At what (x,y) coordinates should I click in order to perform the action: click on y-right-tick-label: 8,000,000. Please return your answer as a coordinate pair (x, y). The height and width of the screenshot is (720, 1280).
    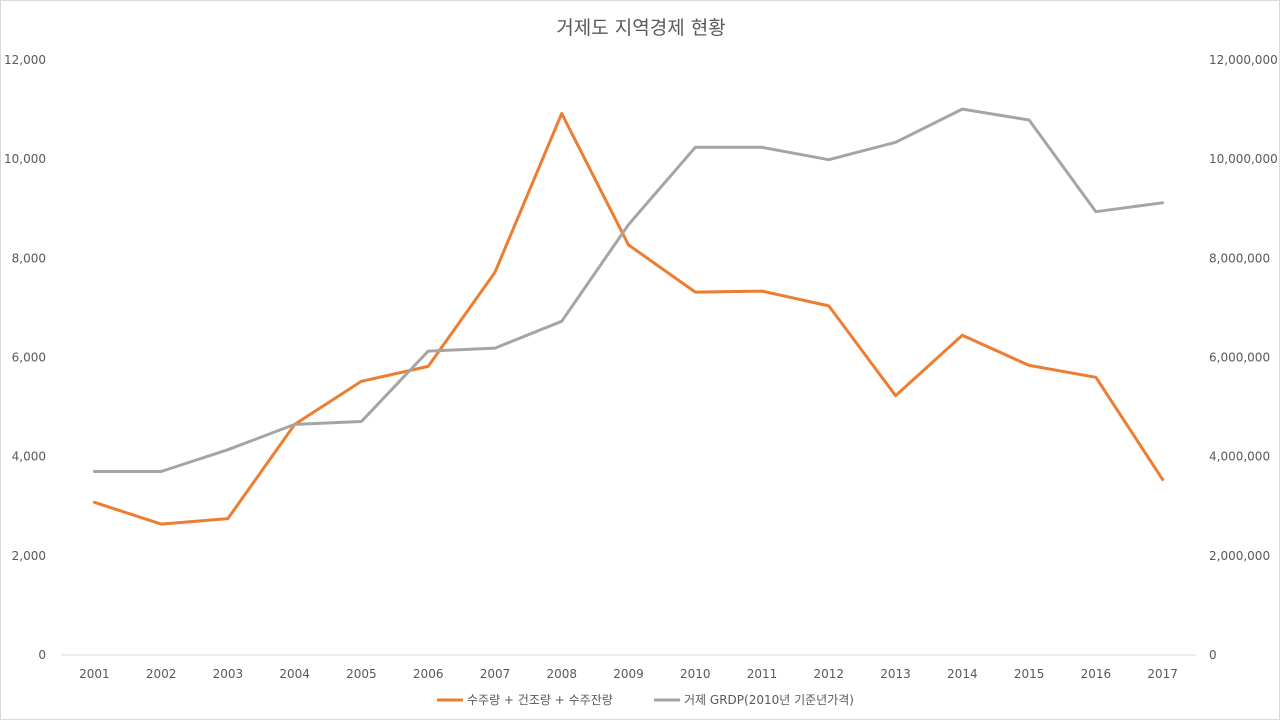
    Looking at the image, I should click on (1239, 258).